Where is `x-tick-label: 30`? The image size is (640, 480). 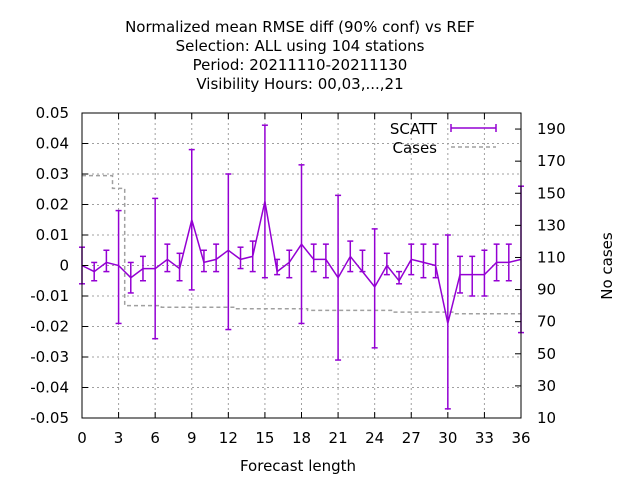
x-tick-label: 30 is located at coordinates (447, 438).